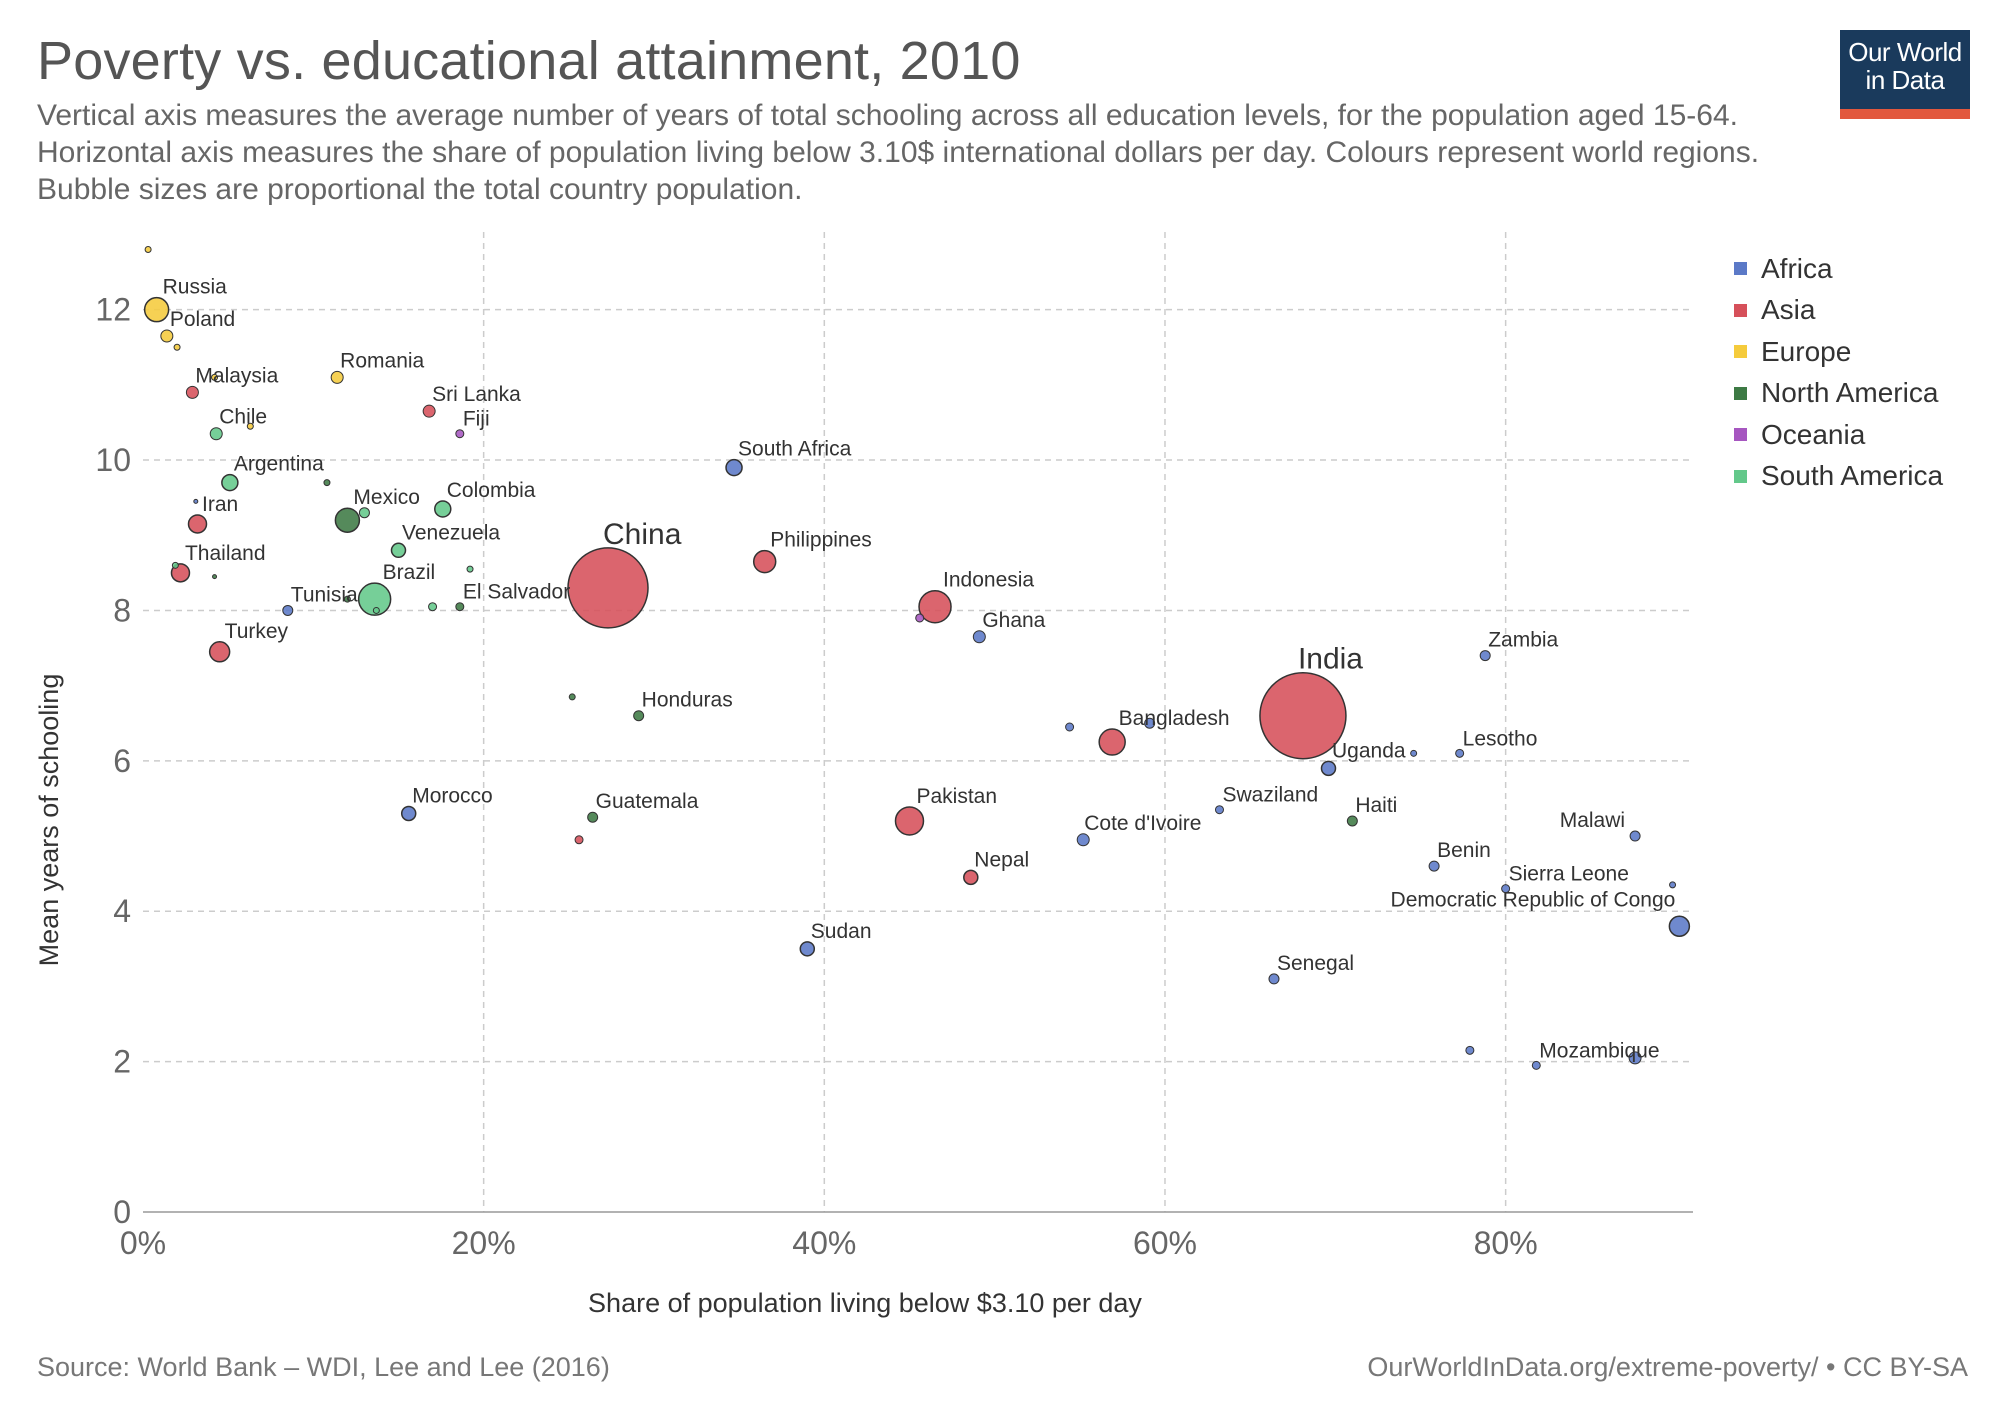 The image size is (2000, 1412). I want to click on point-label: Mozambique, so click(1599, 1050).